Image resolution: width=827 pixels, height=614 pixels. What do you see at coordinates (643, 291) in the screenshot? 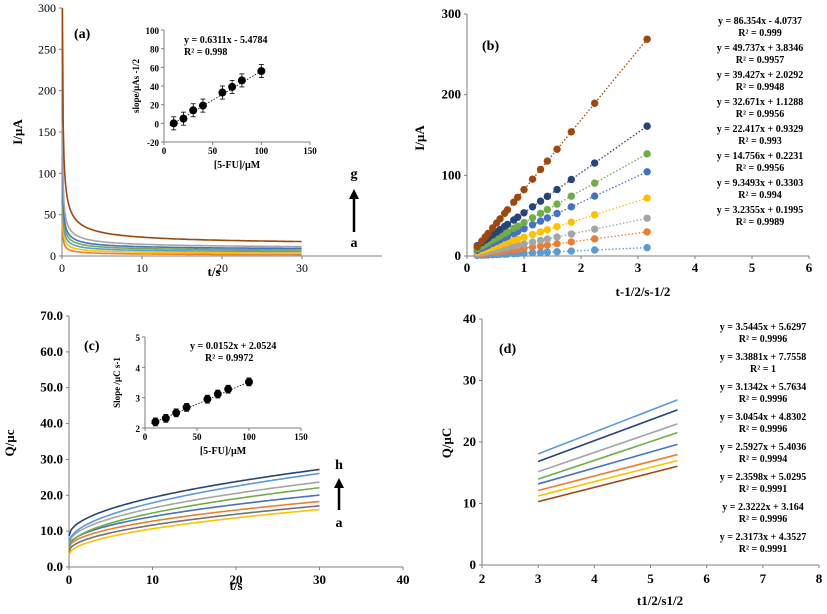
I see `x-axis-title: t-1/2/s-1/2` at bounding box center [643, 291].